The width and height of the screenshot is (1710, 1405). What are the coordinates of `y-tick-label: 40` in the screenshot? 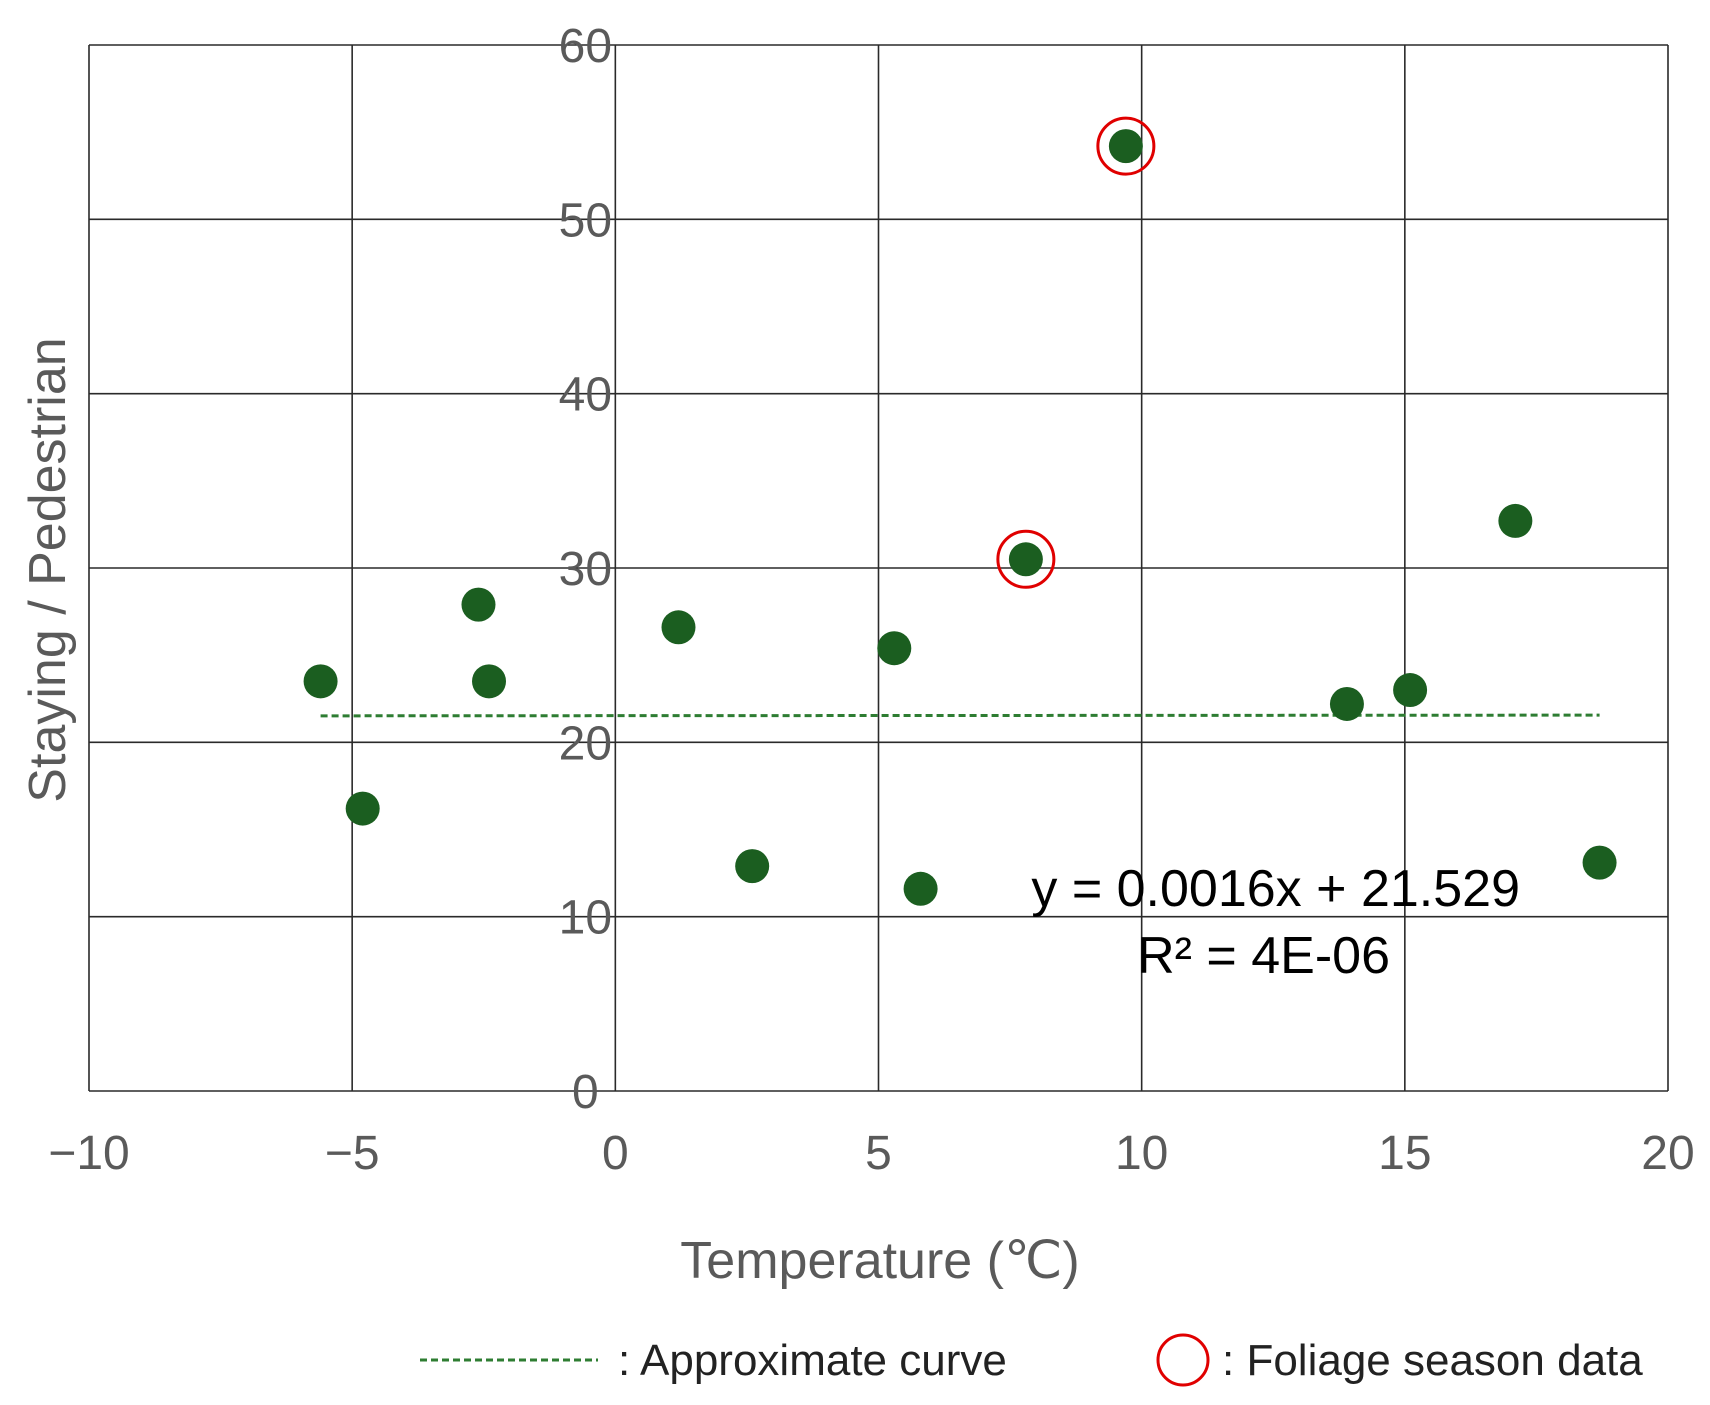 It's located at (585, 395).